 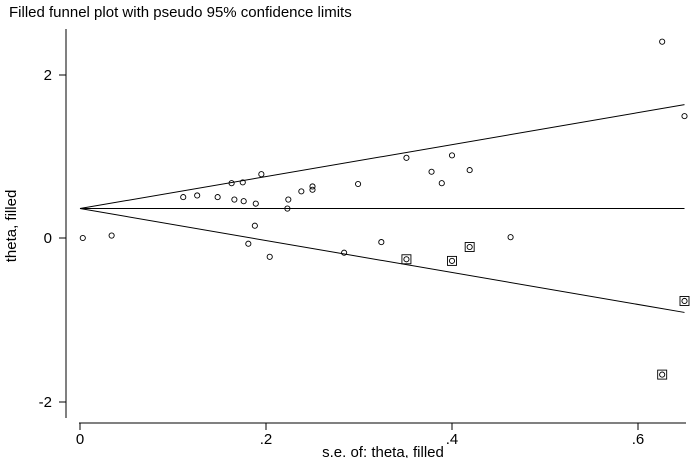 I want to click on x-axis-label: s.e. of: theta, filled, so click(x=383, y=451).